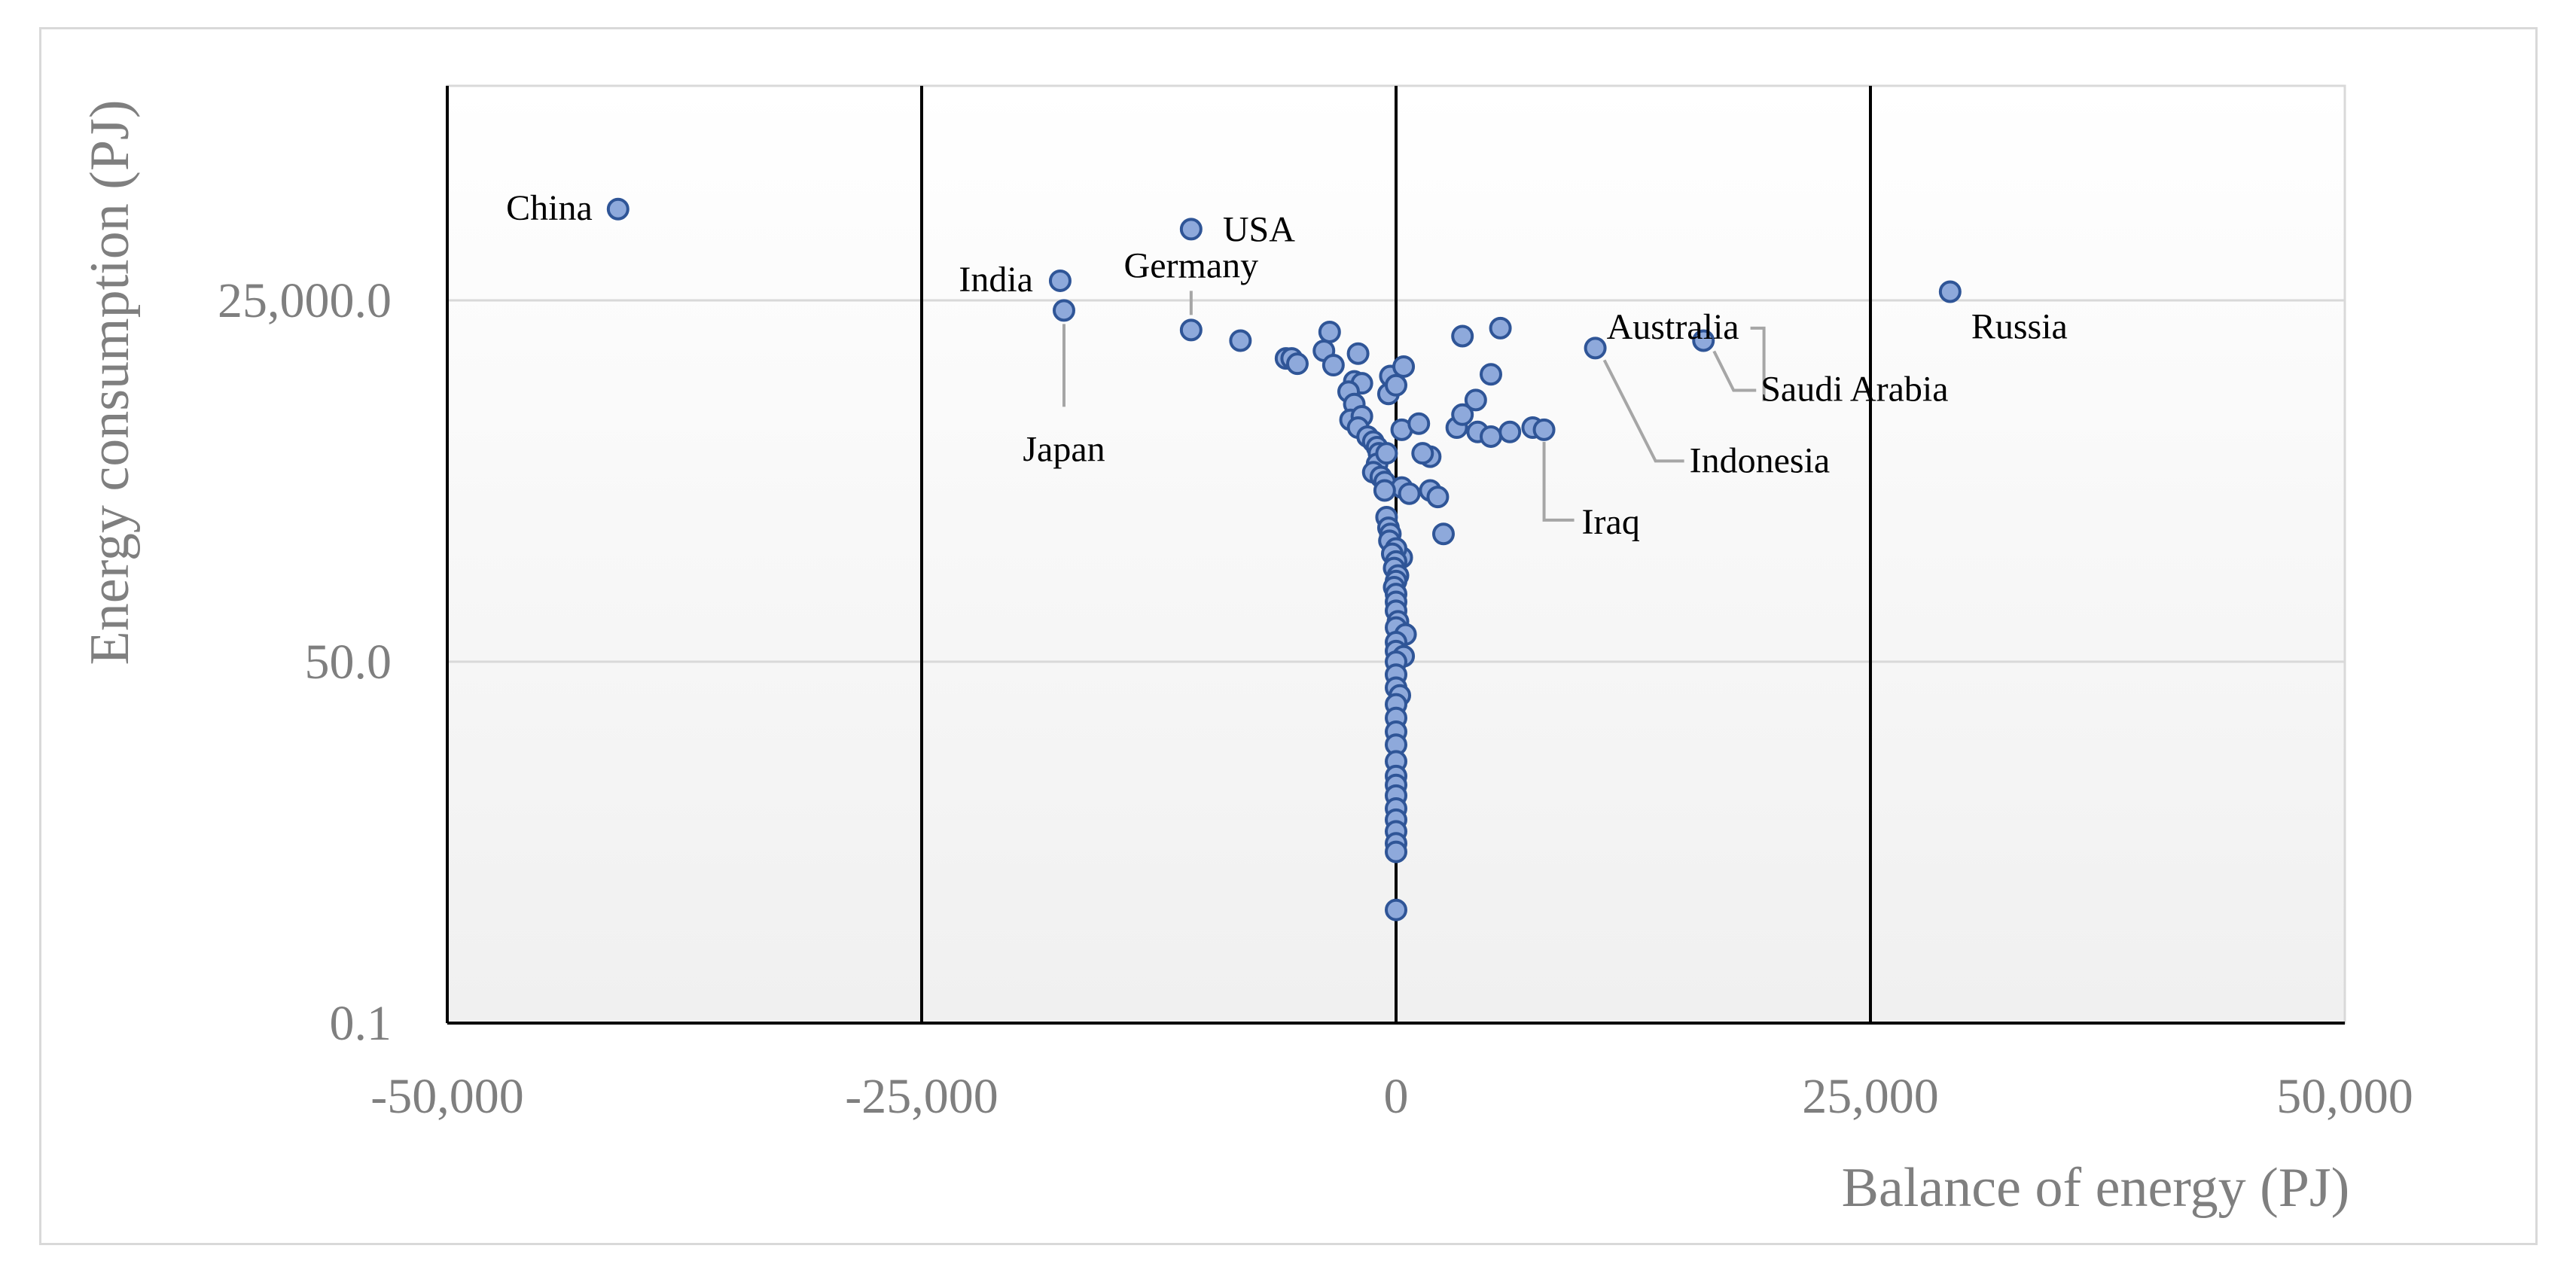  What do you see at coordinates (921, 1096) in the screenshot?
I see `x-tick-label: -25,000` at bounding box center [921, 1096].